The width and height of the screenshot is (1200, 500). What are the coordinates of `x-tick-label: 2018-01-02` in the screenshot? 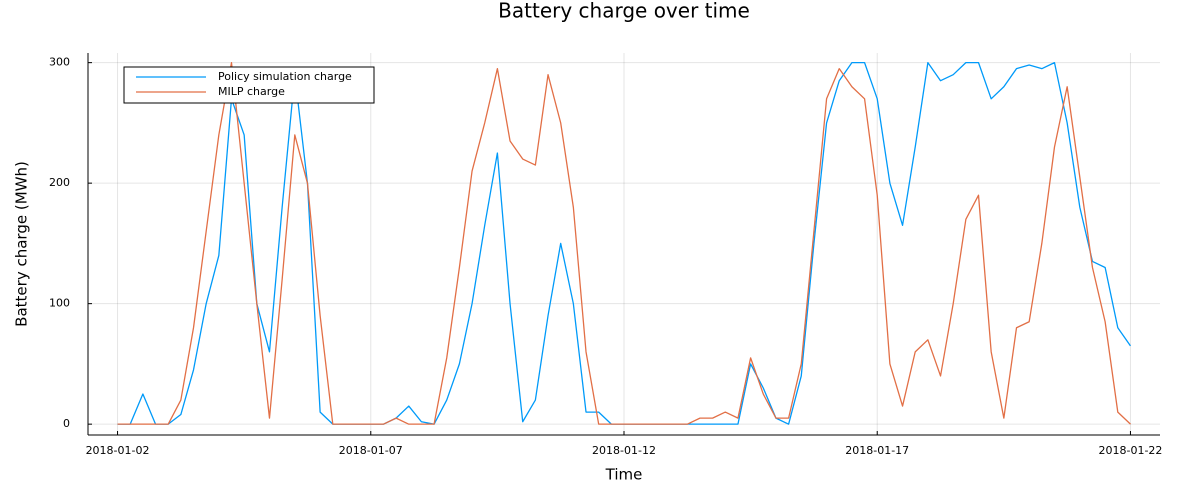 It's located at (118, 450).